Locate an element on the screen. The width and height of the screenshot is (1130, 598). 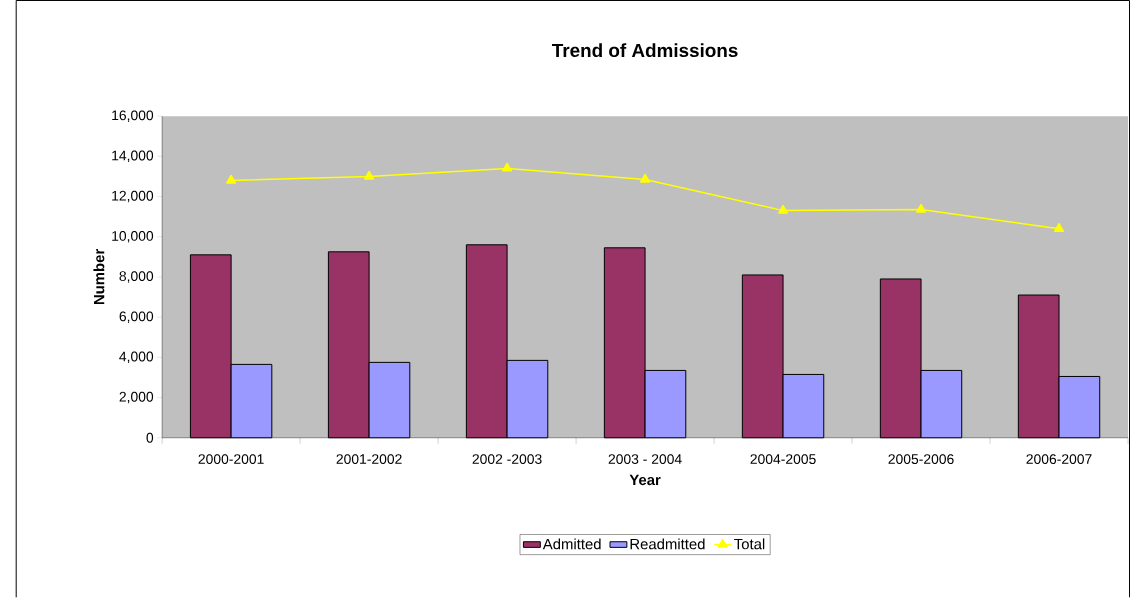
legend-label: Total is located at coordinates (749, 544).